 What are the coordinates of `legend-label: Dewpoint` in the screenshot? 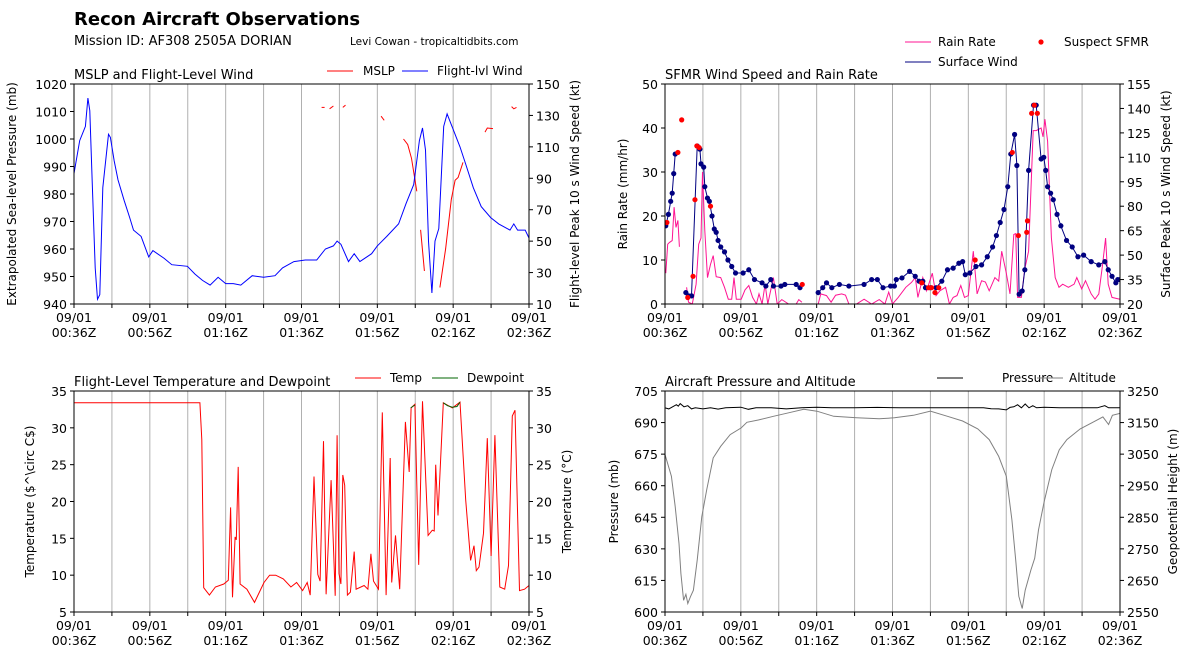 It's located at (495, 378).